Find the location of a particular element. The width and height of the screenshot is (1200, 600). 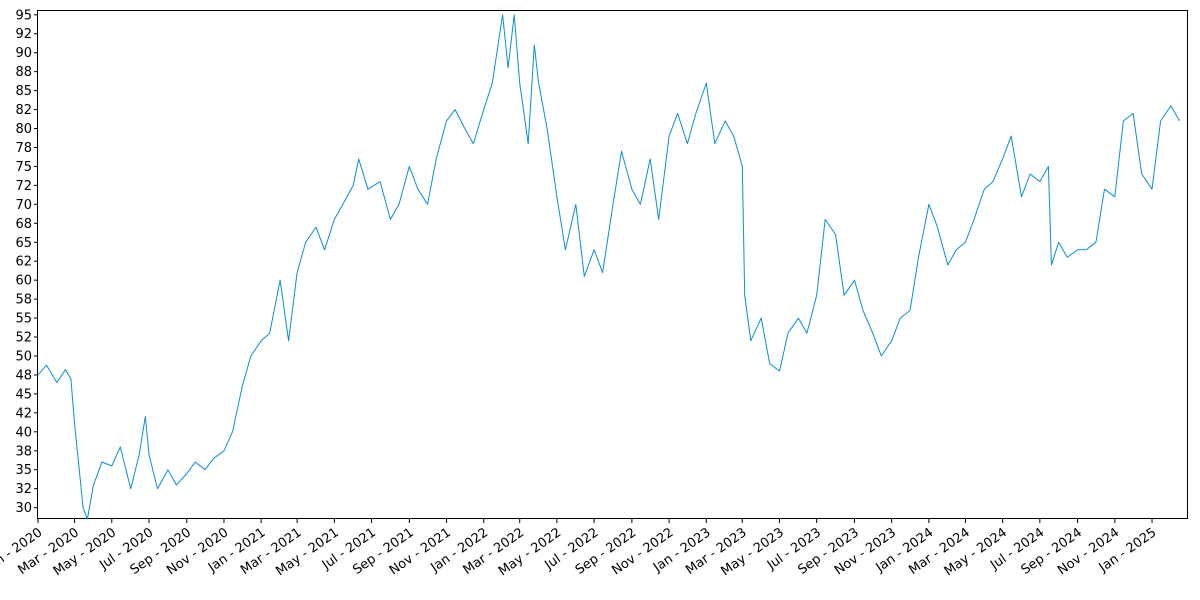

y-tick-label: 48 is located at coordinates (23, 375).